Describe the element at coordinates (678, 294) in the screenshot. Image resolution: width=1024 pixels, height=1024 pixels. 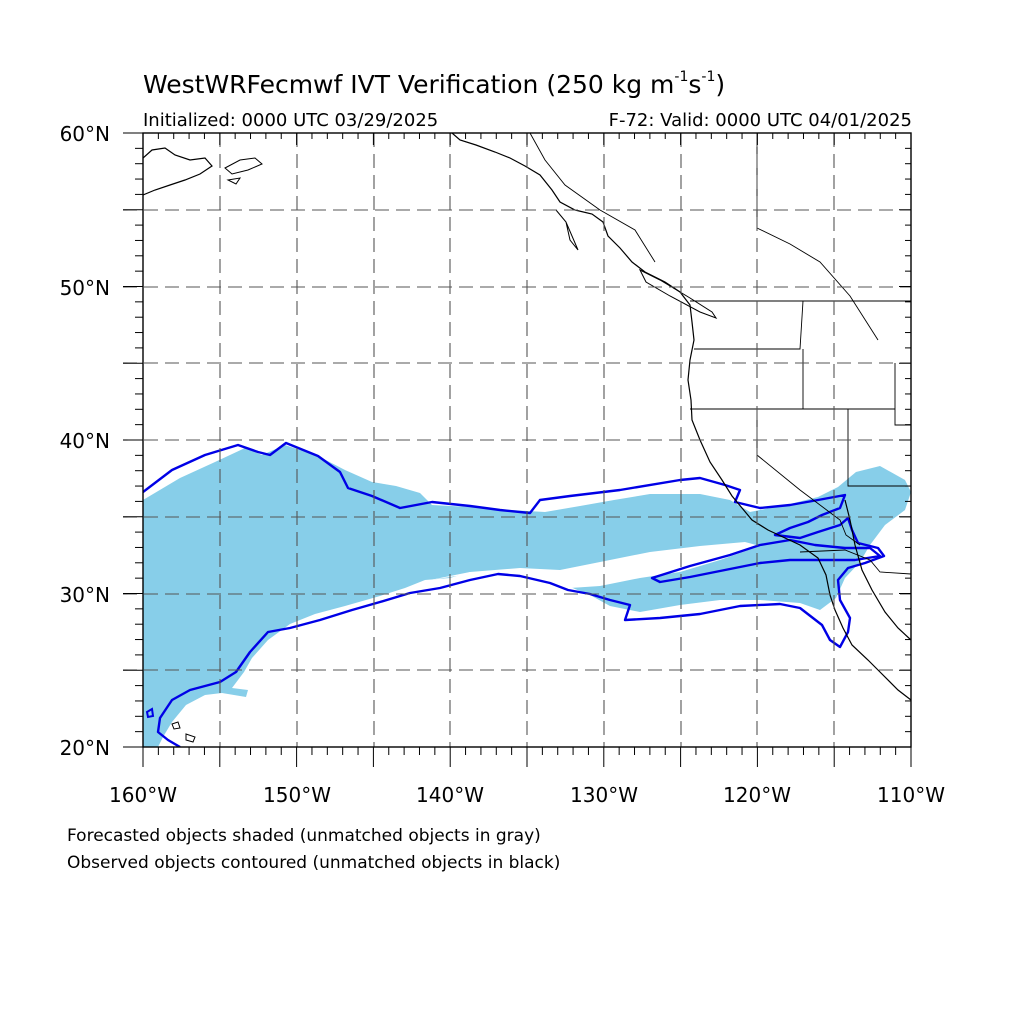
I see `vancouver-island` at that location.